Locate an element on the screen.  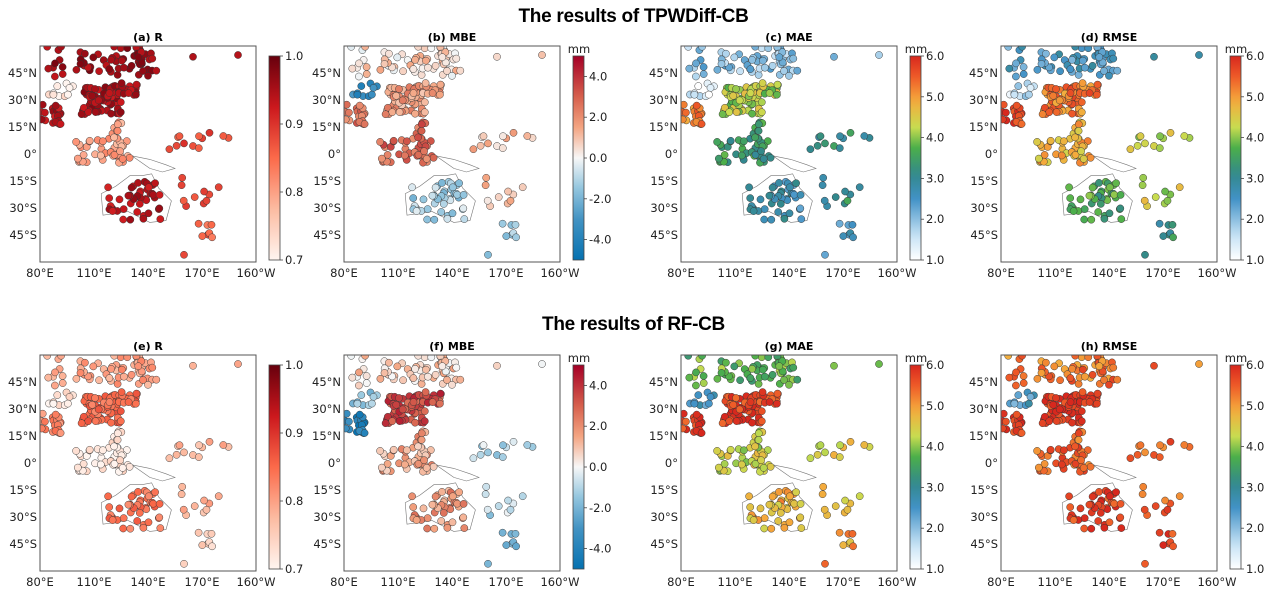
x-tick-label: 140°E is located at coordinates (148, 582).